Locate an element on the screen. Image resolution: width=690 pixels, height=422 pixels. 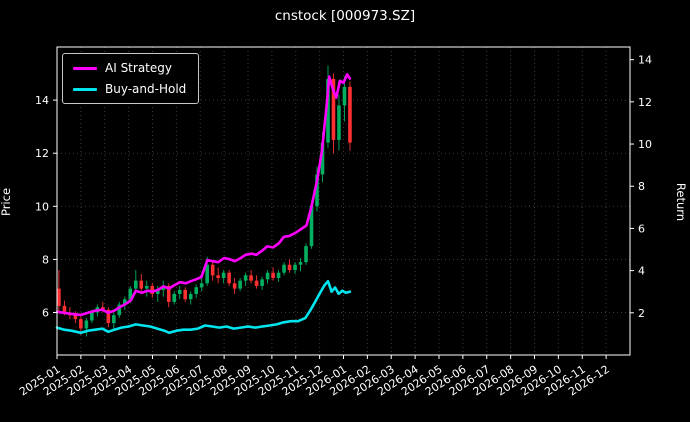
legend-label-buy-and-hold: Buy-and-Hold is located at coordinates (146, 89).